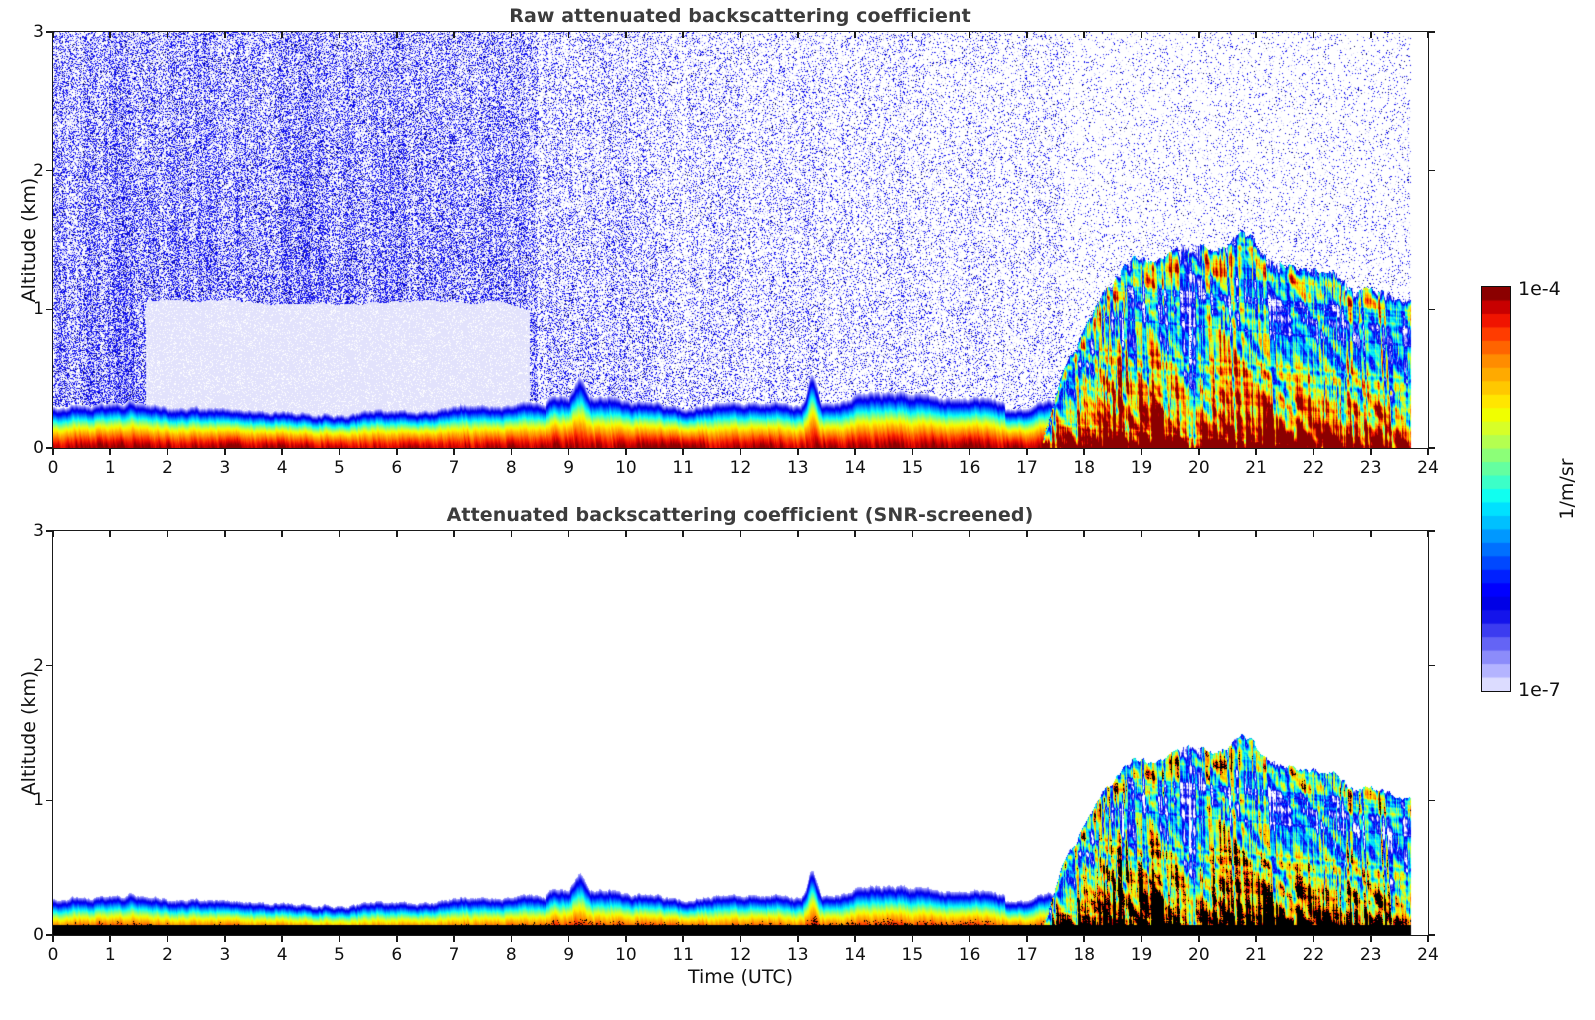 The image size is (1595, 1020). What do you see at coordinates (740, 977) in the screenshot?
I see `screened-panel-xlabel: Time (UTC)` at bounding box center [740, 977].